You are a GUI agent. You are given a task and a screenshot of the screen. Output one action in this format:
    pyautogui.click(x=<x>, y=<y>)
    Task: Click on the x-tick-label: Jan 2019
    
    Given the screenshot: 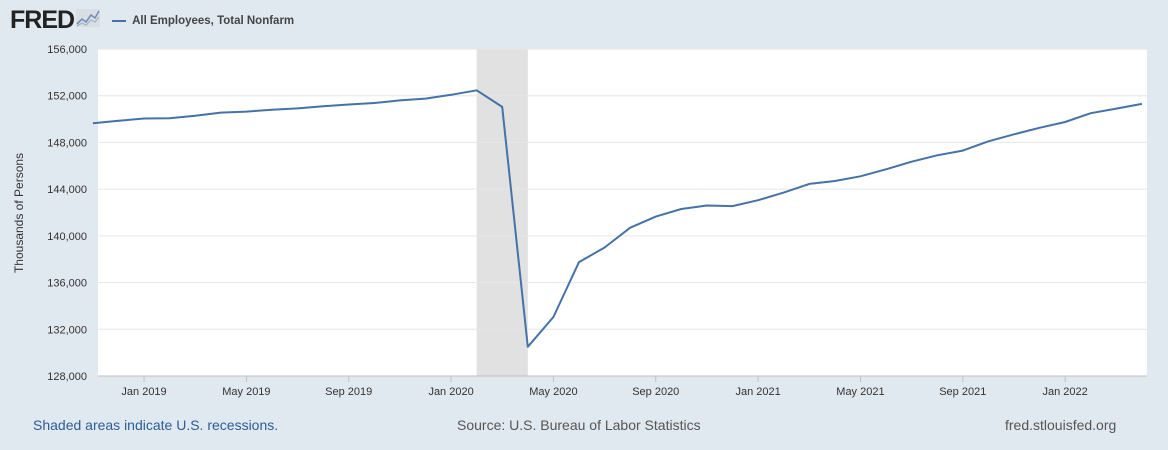 What is the action you would take?
    pyautogui.click(x=143, y=392)
    